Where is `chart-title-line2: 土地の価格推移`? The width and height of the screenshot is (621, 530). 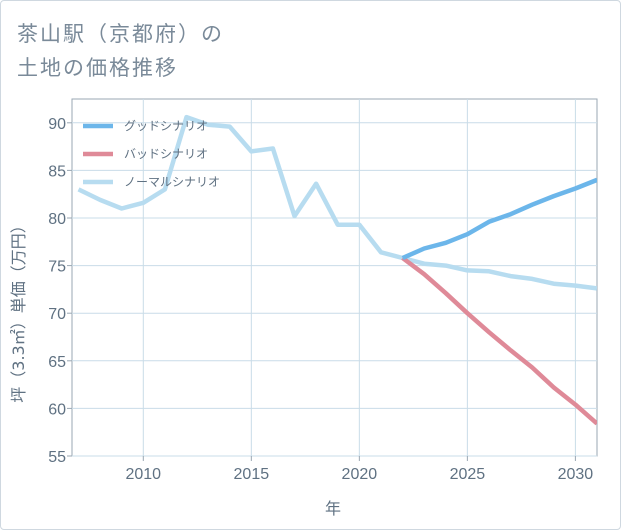 chart-title-line2: 土地の価格推移 is located at coordinates (97, 68).